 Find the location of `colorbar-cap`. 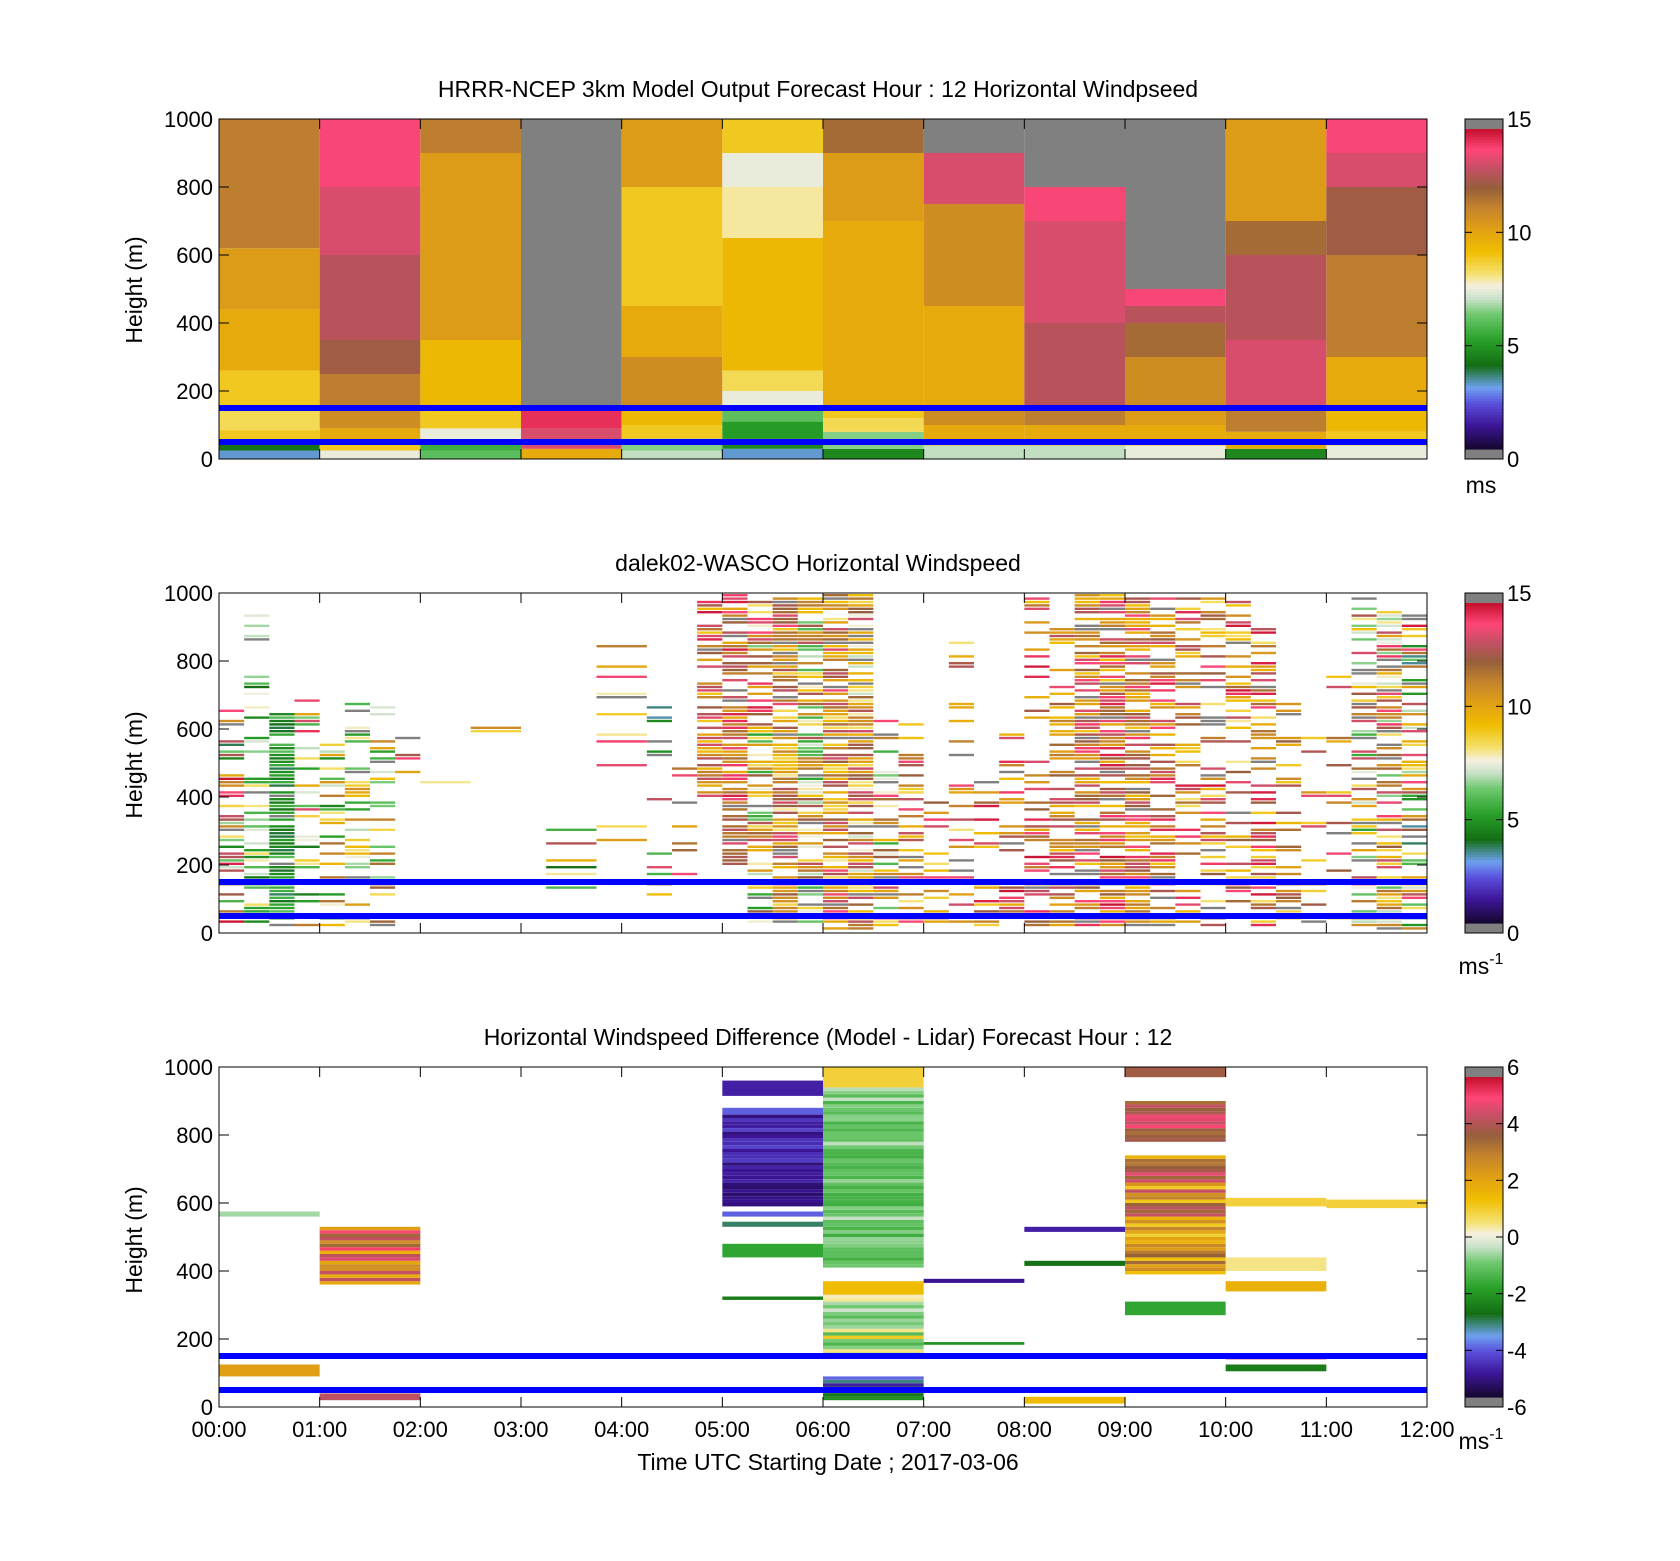

colorbar-cap is located at coordinates (1484, 454).